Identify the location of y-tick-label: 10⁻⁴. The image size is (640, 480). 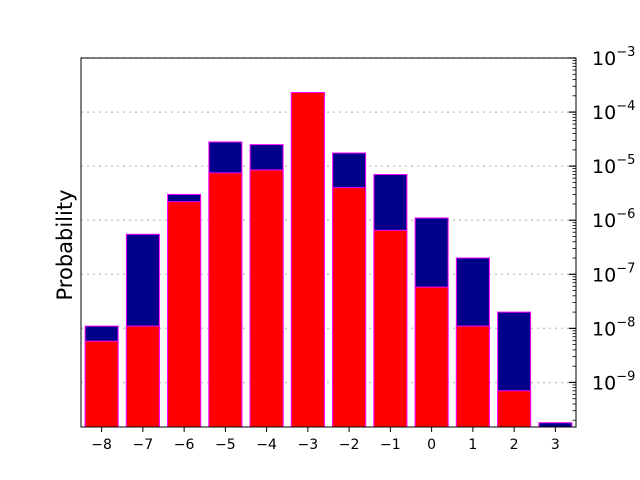
(613, 111).